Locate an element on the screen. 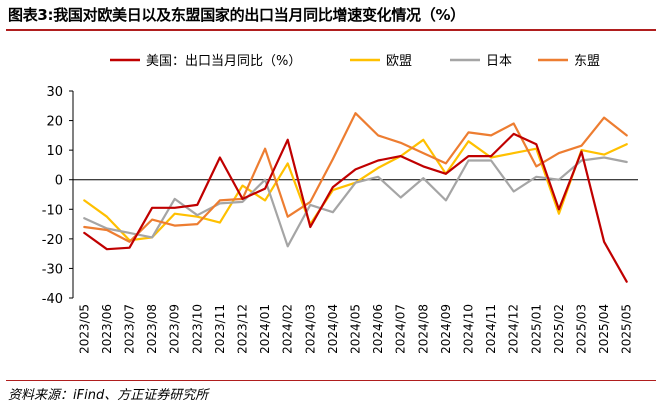  y-tick-label: -30 is located at coordinates (52, 269).